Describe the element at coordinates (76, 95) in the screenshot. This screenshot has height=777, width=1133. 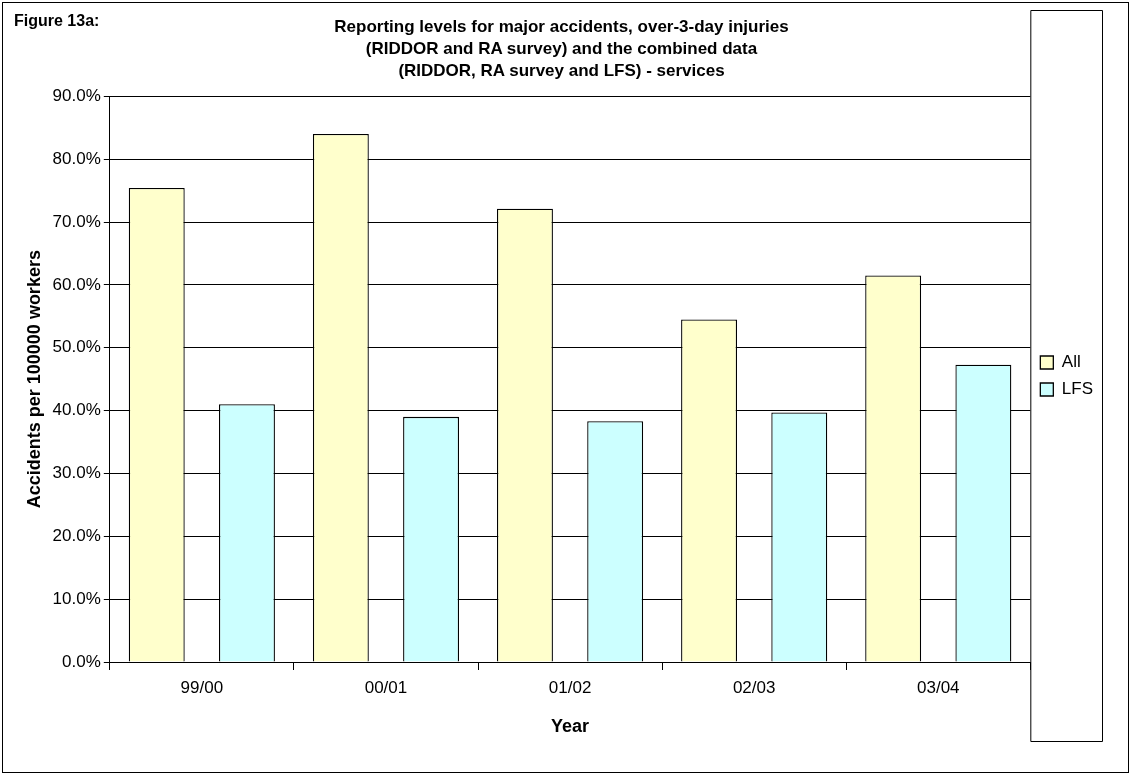
I see `y-tick-label: 90.0%` at that location.